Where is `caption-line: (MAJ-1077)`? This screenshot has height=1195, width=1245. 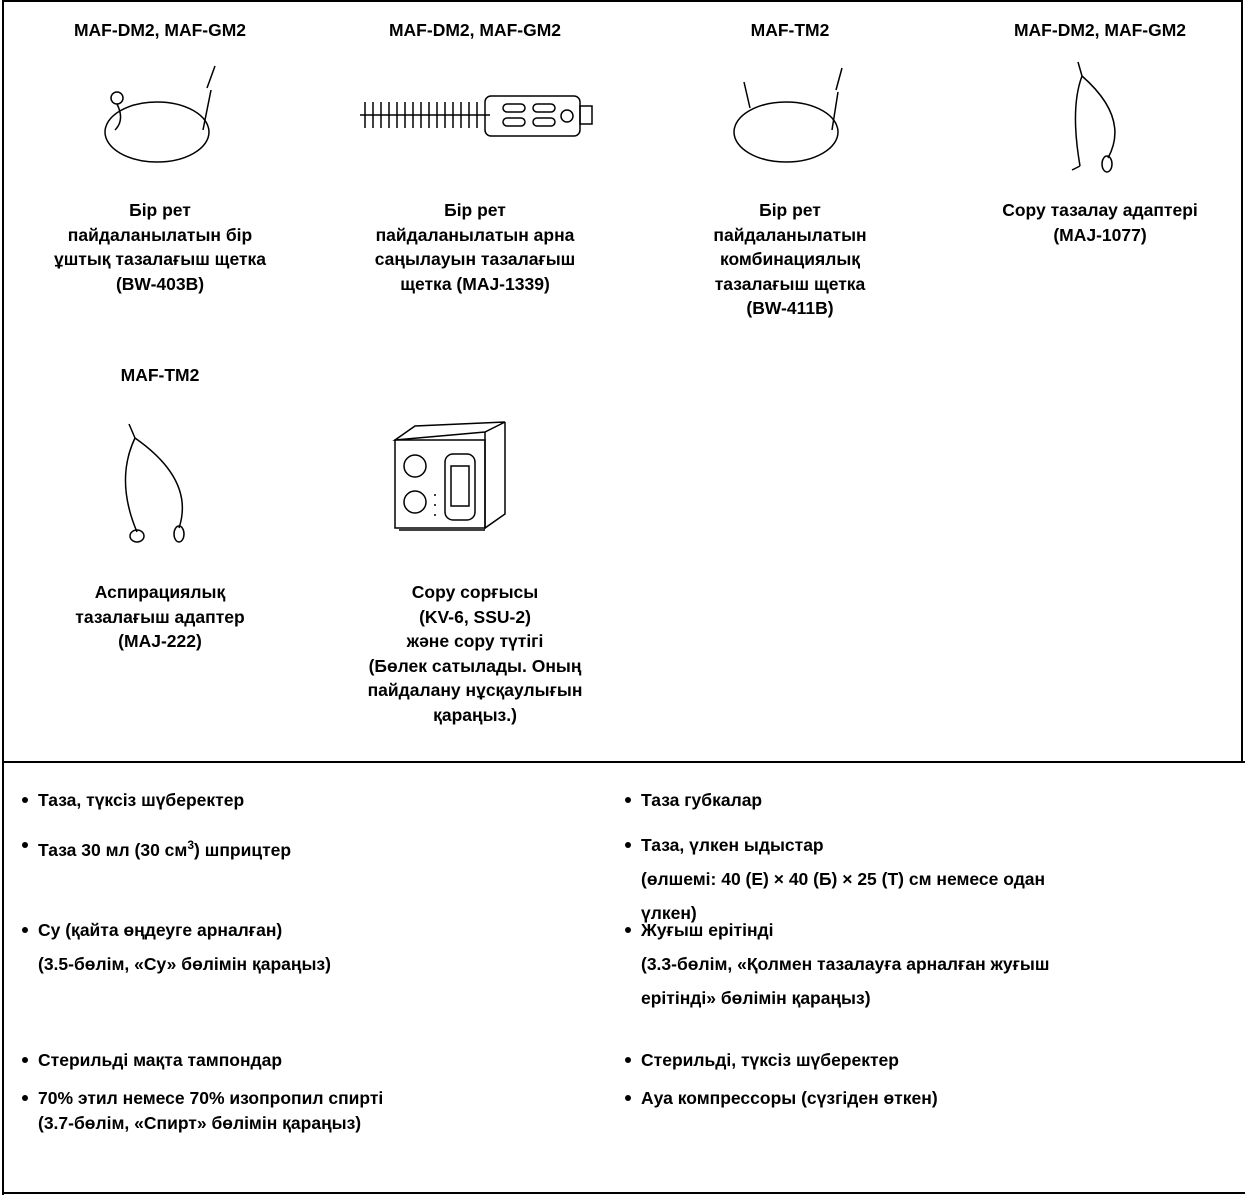 caption-line: (MAJ-1077) is located at coordinates (1100, 234).